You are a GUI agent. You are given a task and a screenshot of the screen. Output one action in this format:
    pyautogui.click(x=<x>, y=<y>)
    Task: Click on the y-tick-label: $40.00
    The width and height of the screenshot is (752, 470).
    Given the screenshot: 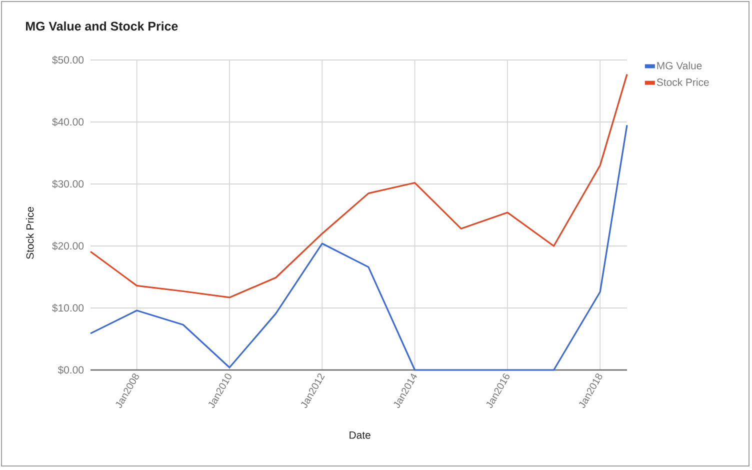 What is the action you would take?
    pyautogui.click(x=68, y=122)
    